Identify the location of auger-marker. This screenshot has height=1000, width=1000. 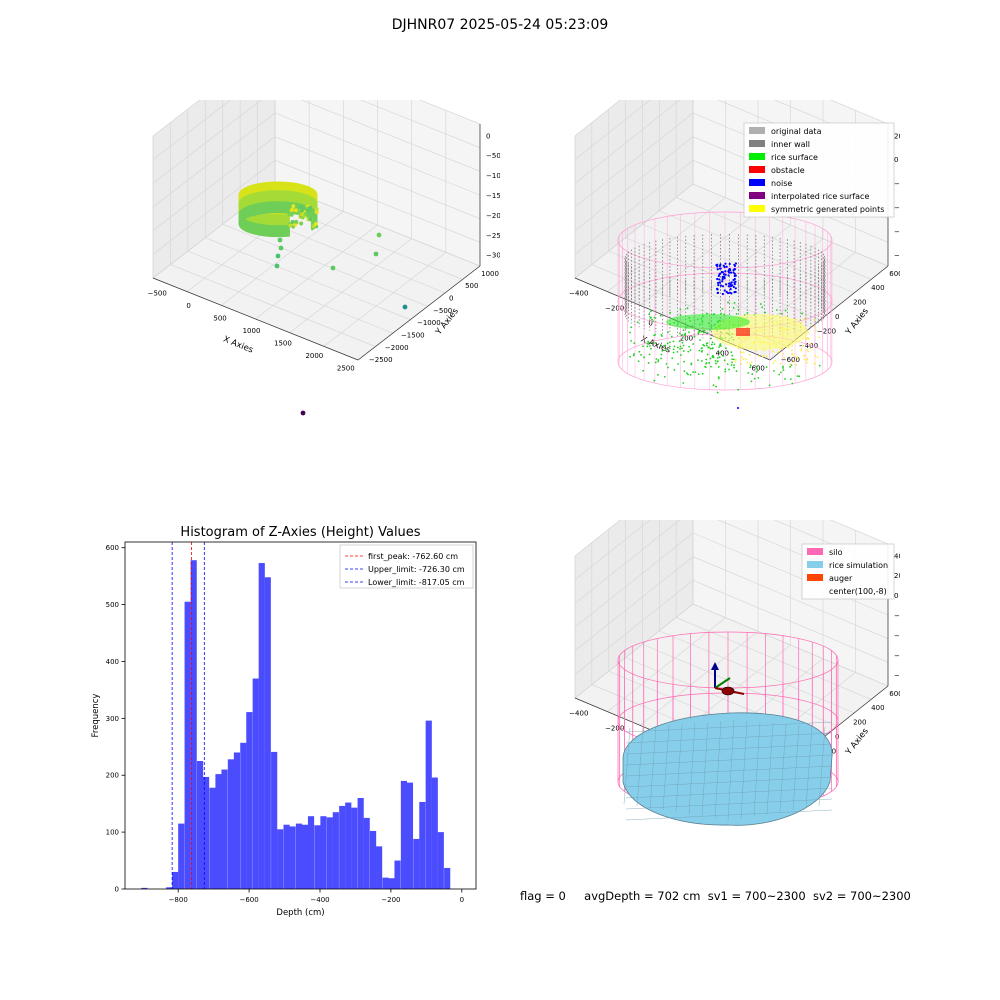
(728, 679).